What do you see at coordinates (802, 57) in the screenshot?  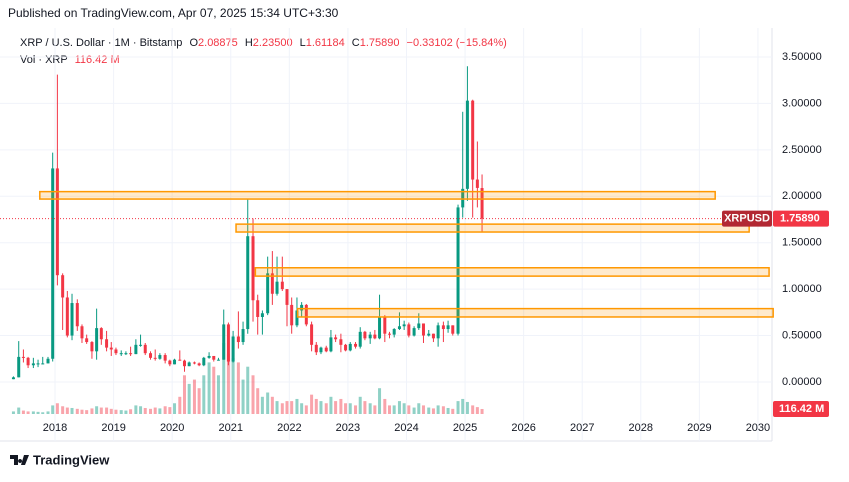 I see `y-tick-label: 3.50000` at bounding box center [802, 57].